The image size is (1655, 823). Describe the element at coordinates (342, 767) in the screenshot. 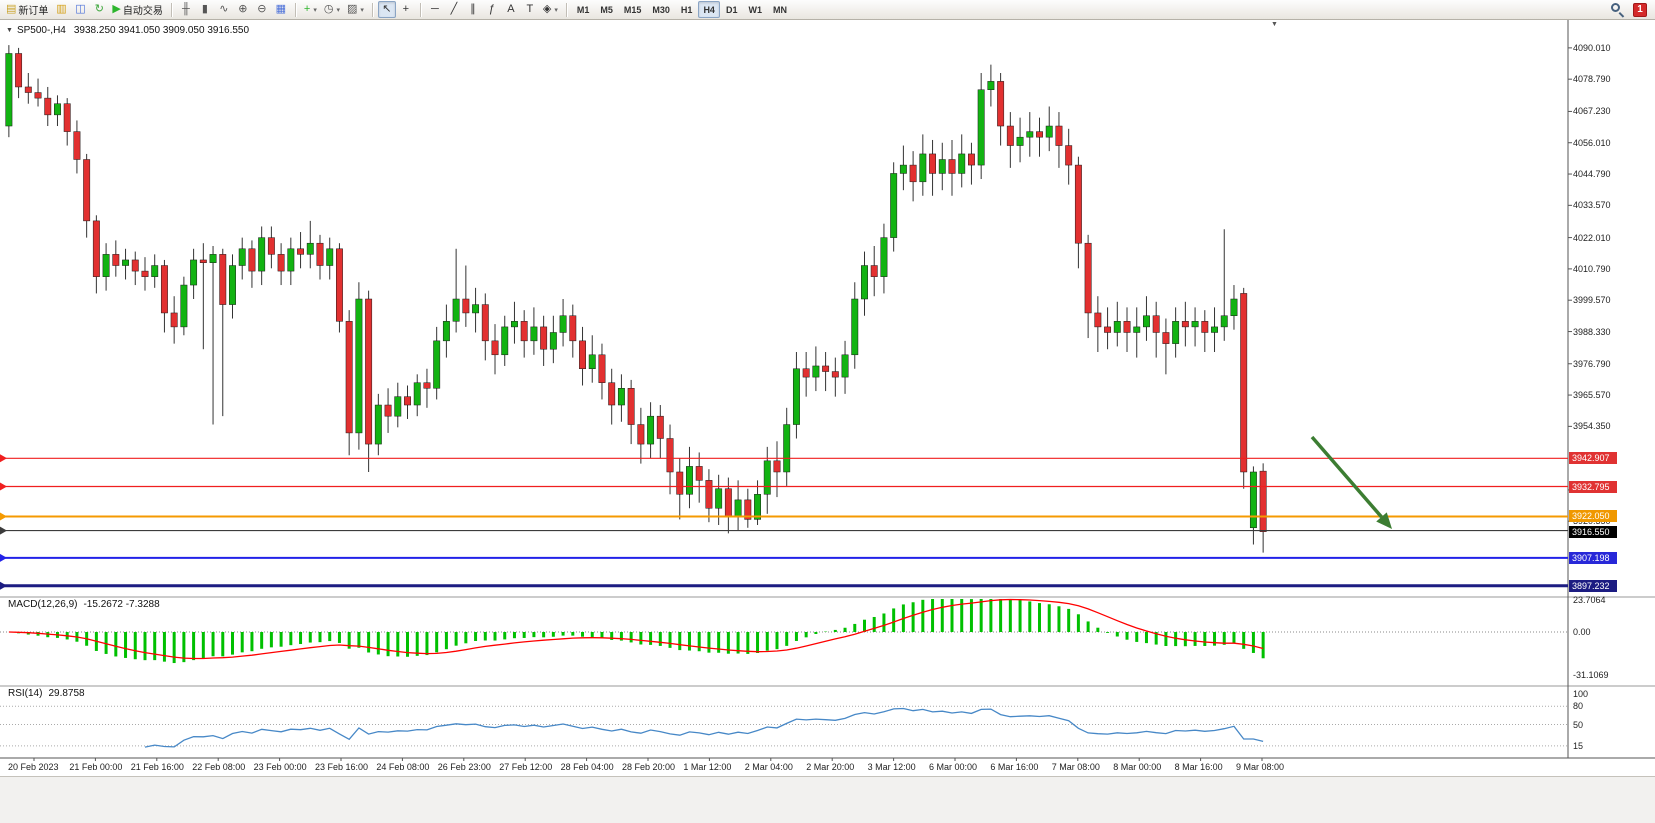

I see `time-label: 23 Feb 16:00` at that location.